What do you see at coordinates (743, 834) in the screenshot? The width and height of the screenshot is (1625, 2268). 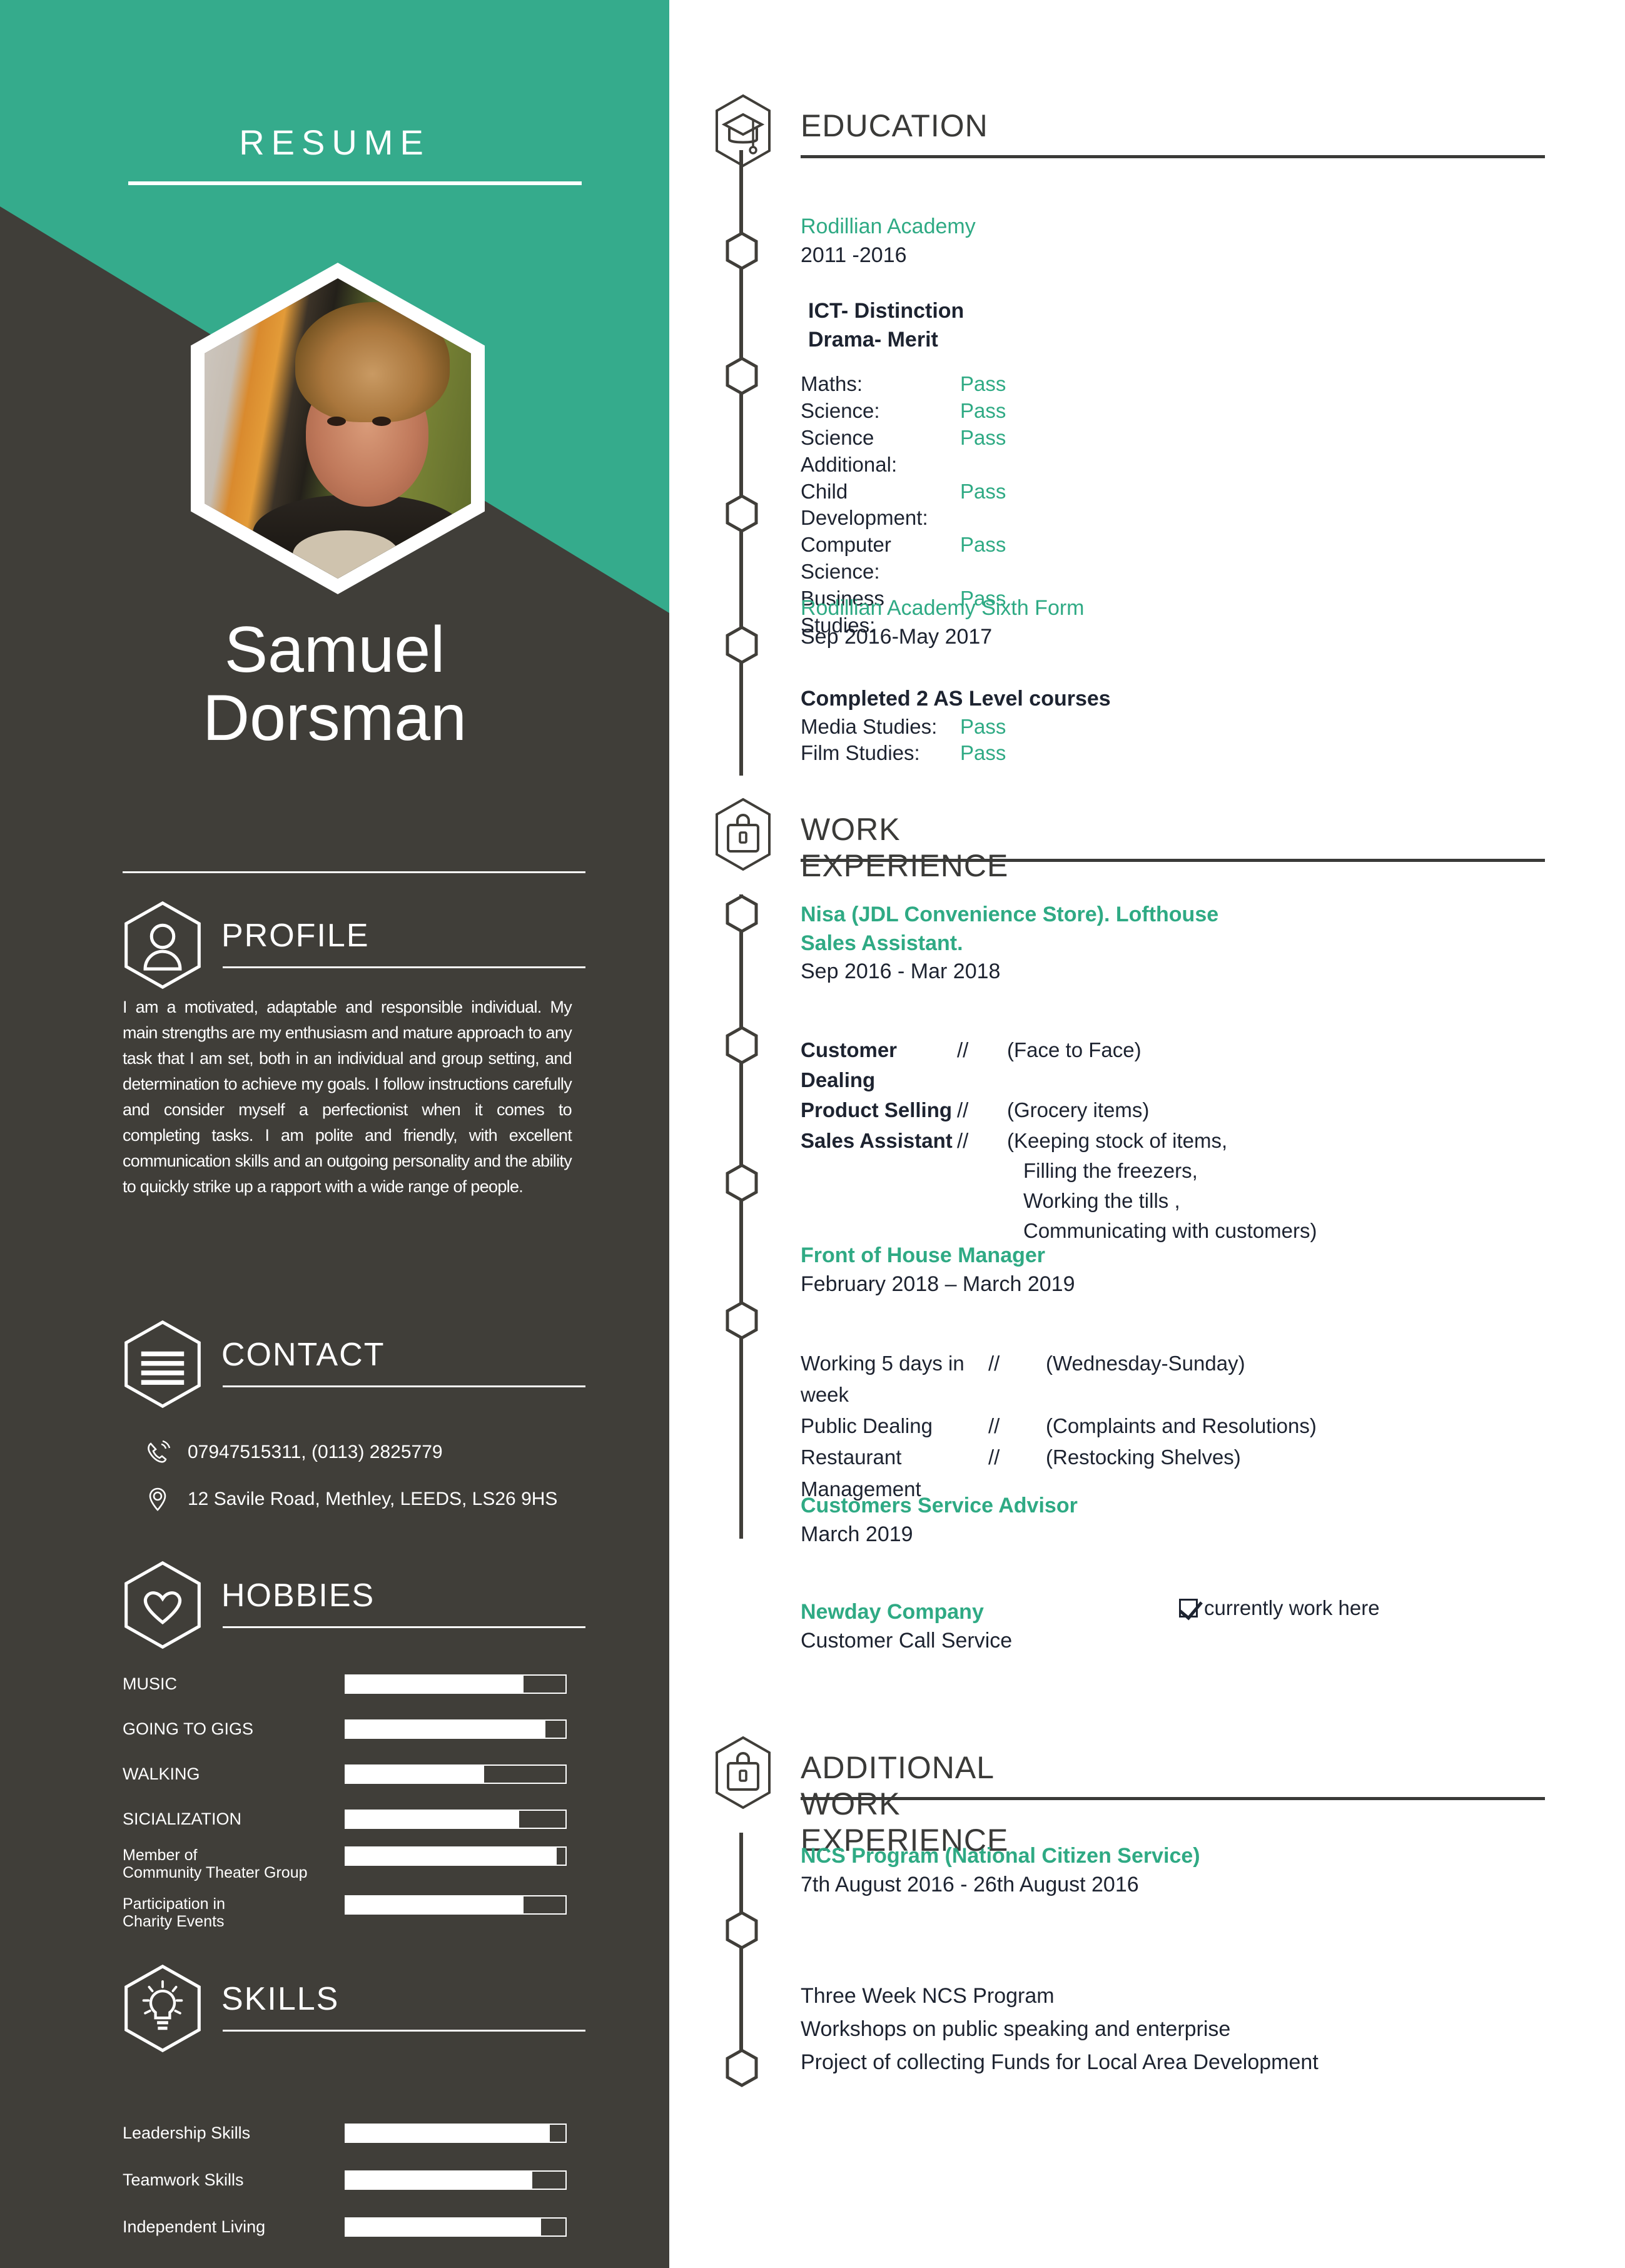 I see `briefcase-icon` at bounding box center [743, 834].